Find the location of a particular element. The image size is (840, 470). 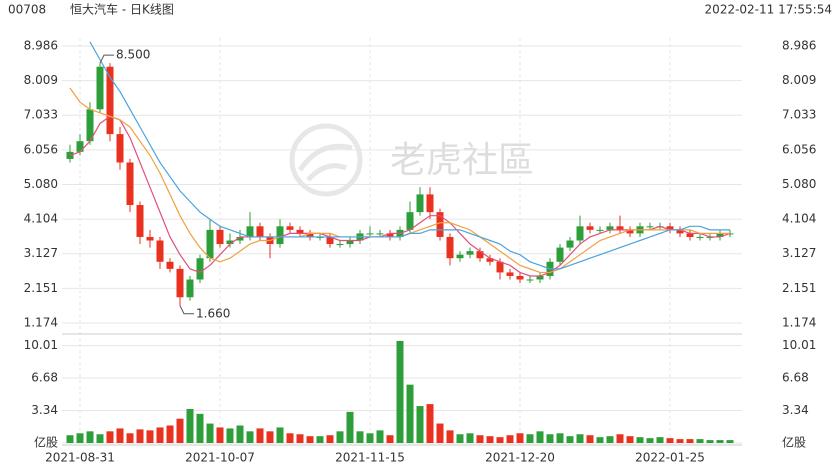

x-tick-label: 2021-11-15 is located at coordinates (370, 458).